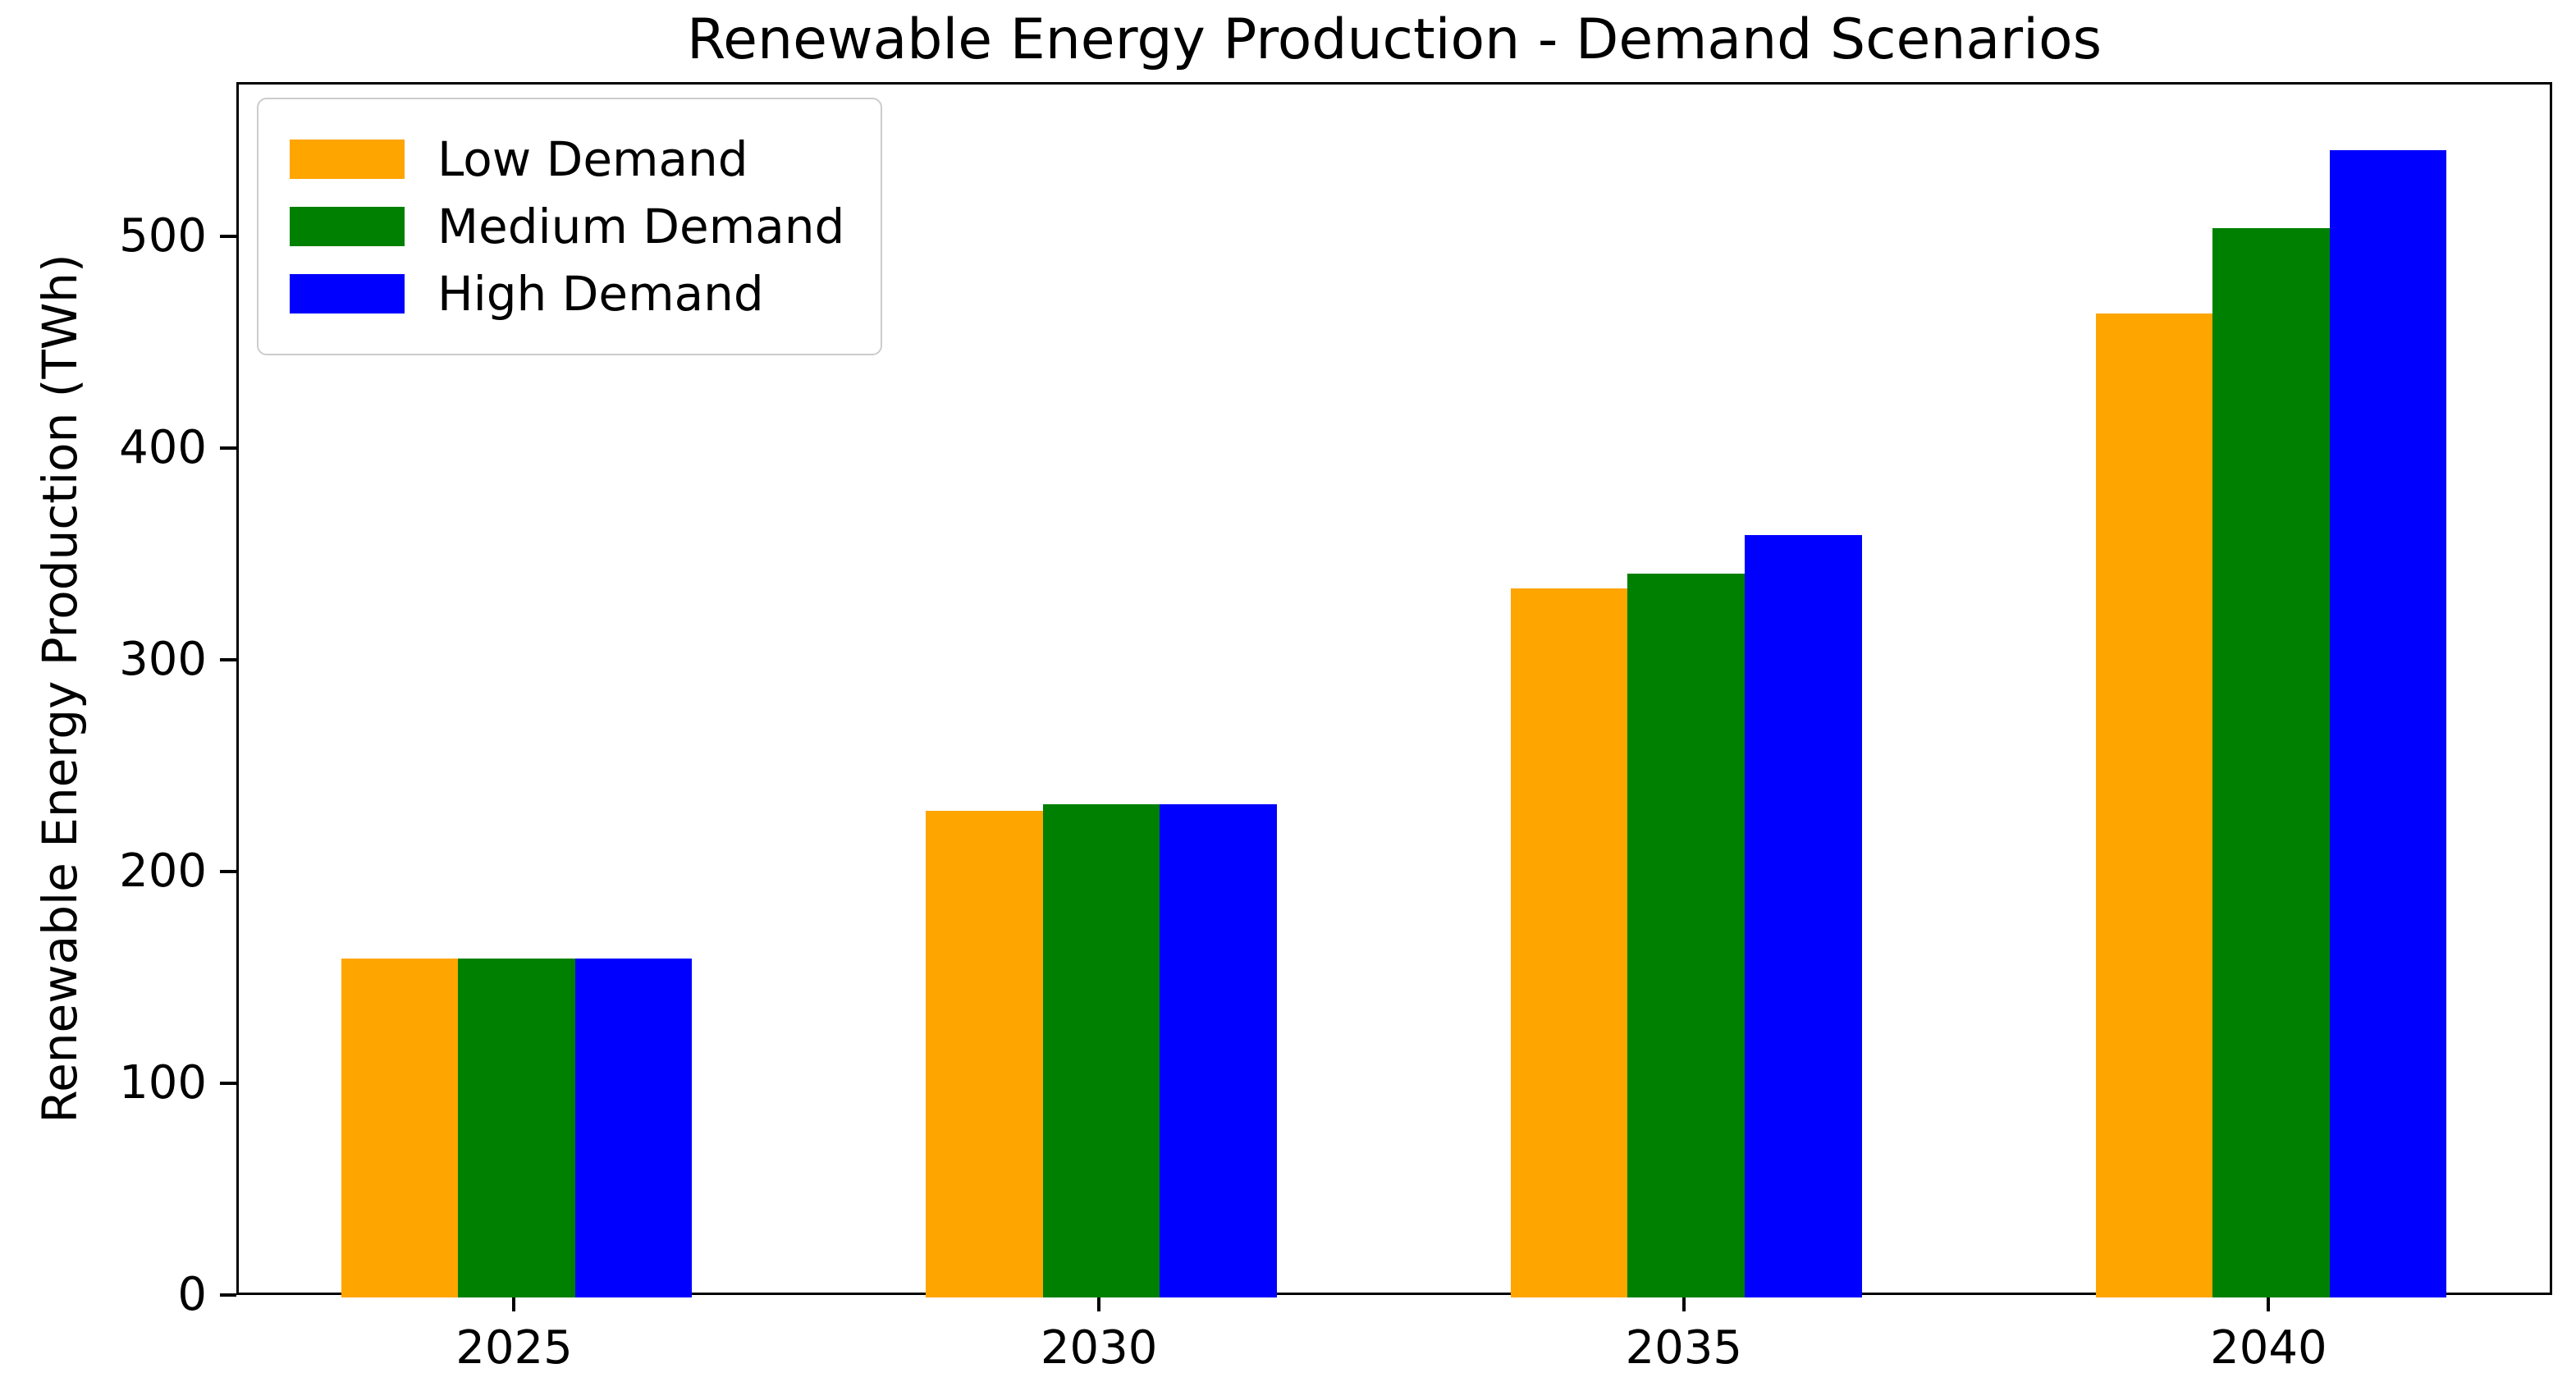 The width and height of the screenshot is (2576, 1382). Describe the element at coordinates (1686, 935) in the screenshot. I see `bar-medium-demand-2035` at that location.